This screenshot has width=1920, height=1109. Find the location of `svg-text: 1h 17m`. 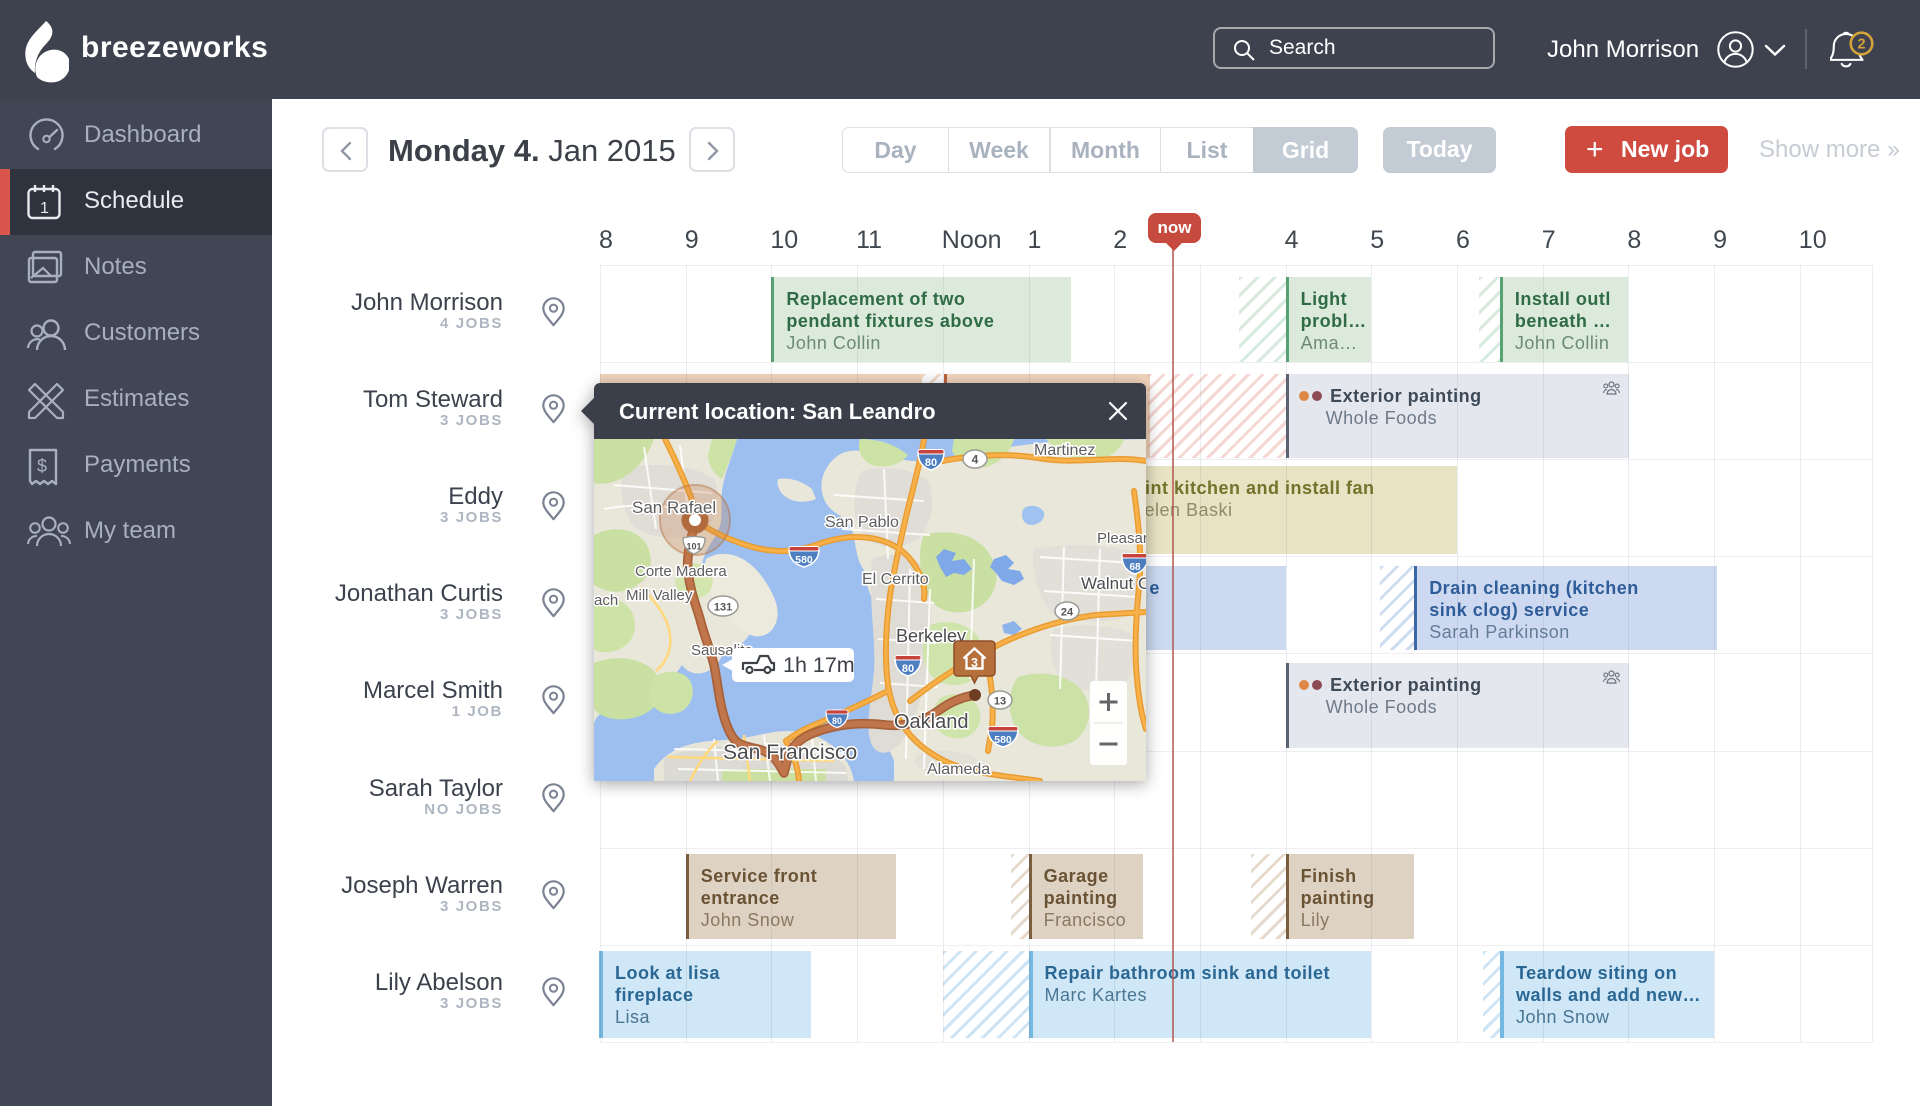

svg-text: 1h 17m is located at coordinates (819, 665).